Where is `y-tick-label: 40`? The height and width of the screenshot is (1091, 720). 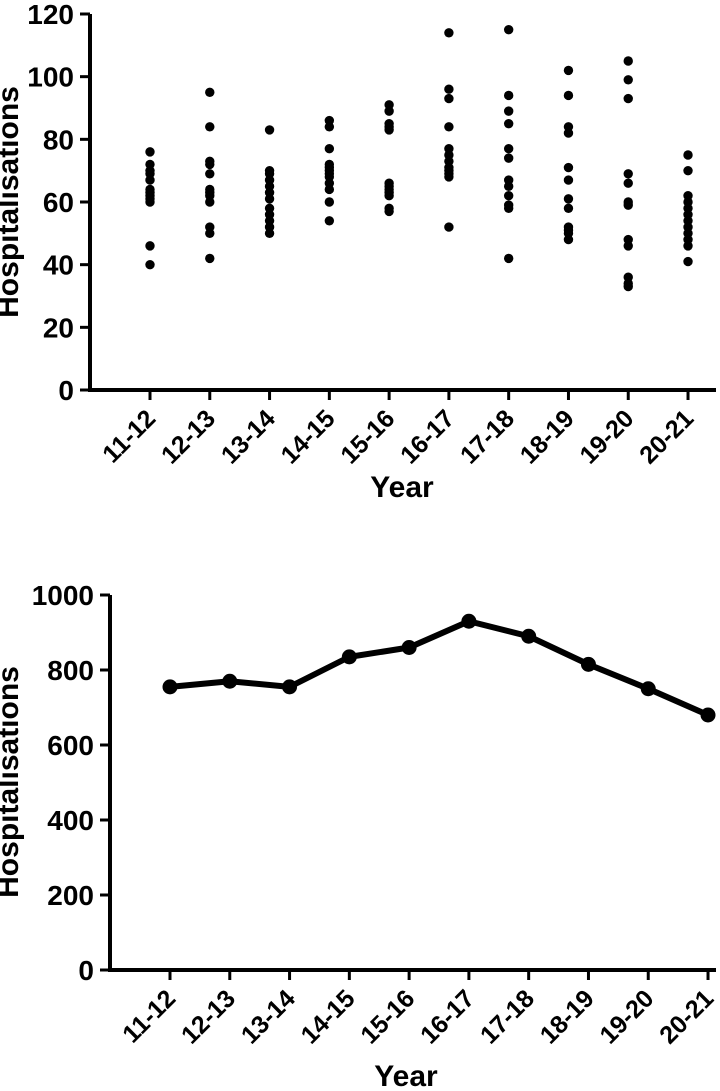 y-tick-label: 40 is located at coordinates (58, 265).